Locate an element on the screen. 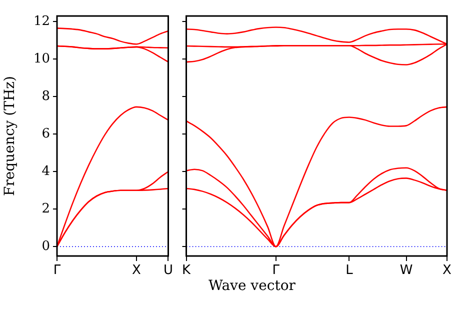  y-tick-label: 8 is located at coordinates (46, 96).